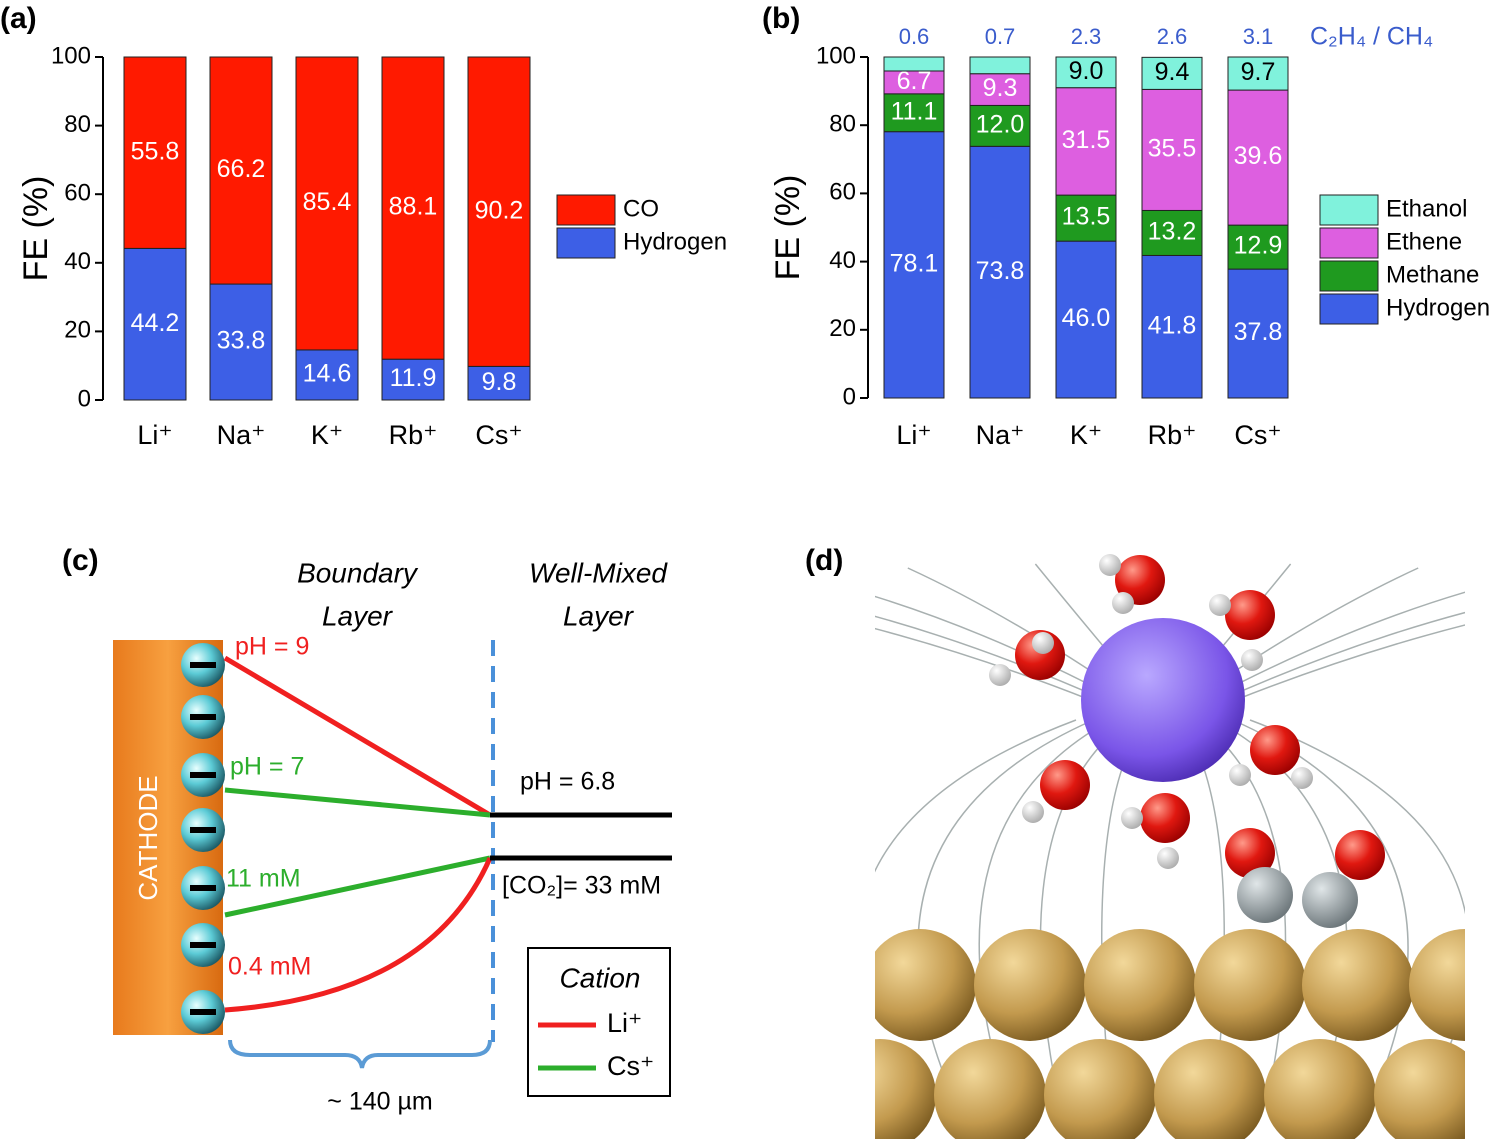  What do you see at coordinates (1086, 36) in the screenshot?
I see `ratio-label: 2.3` at bounding box center [1086, 36].